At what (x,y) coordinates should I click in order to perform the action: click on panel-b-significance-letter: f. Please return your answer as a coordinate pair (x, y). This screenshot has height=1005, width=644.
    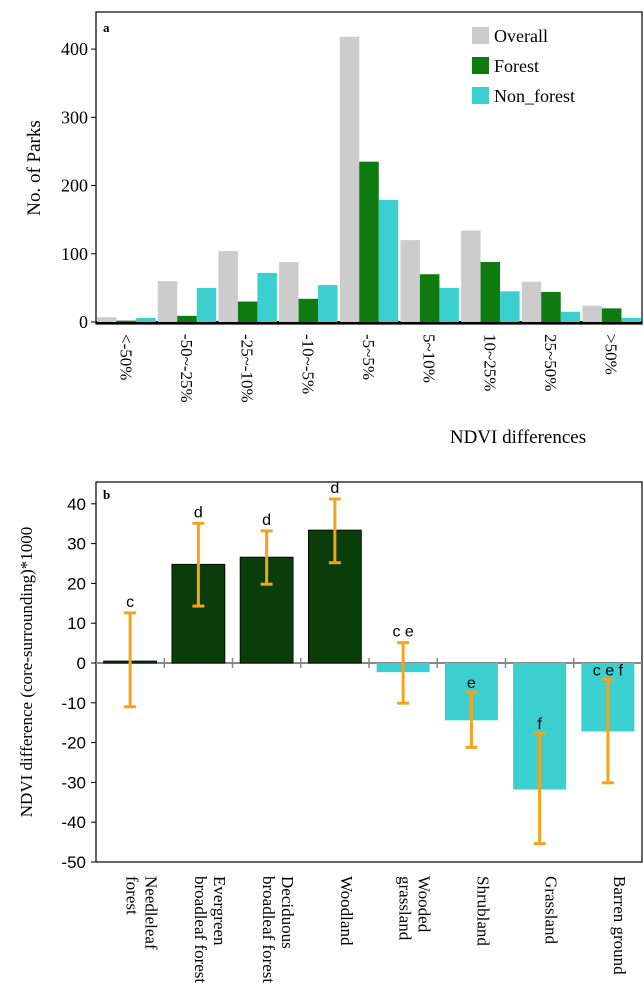
    Looking at the image, I should click on (539, 724).